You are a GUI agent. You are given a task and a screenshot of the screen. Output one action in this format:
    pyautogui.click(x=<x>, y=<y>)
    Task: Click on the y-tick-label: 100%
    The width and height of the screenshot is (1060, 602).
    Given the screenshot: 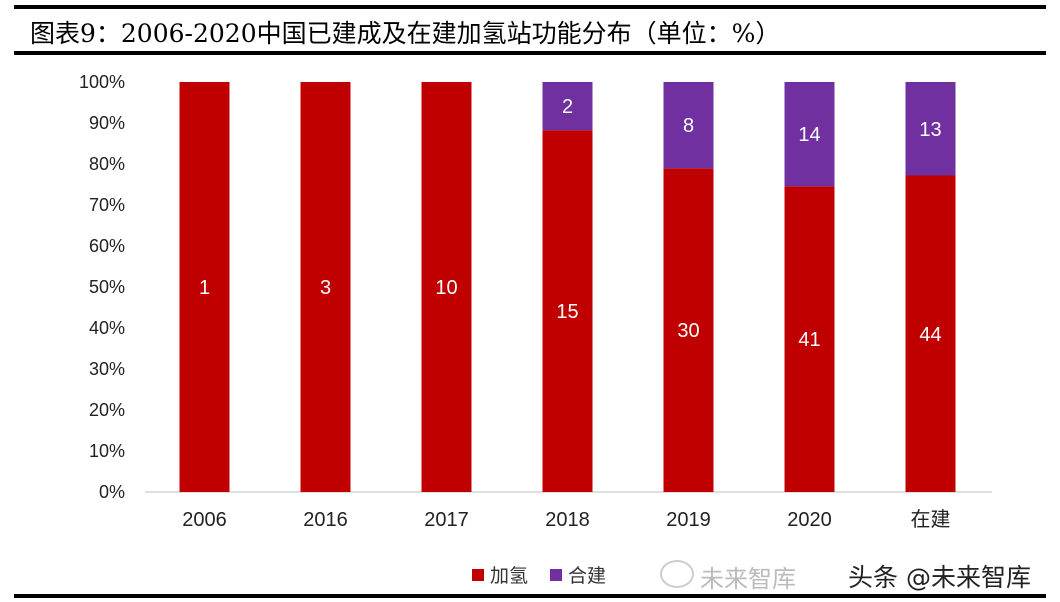 What is the action you would take?
    pyautogui.click(x=102, y=82)
    